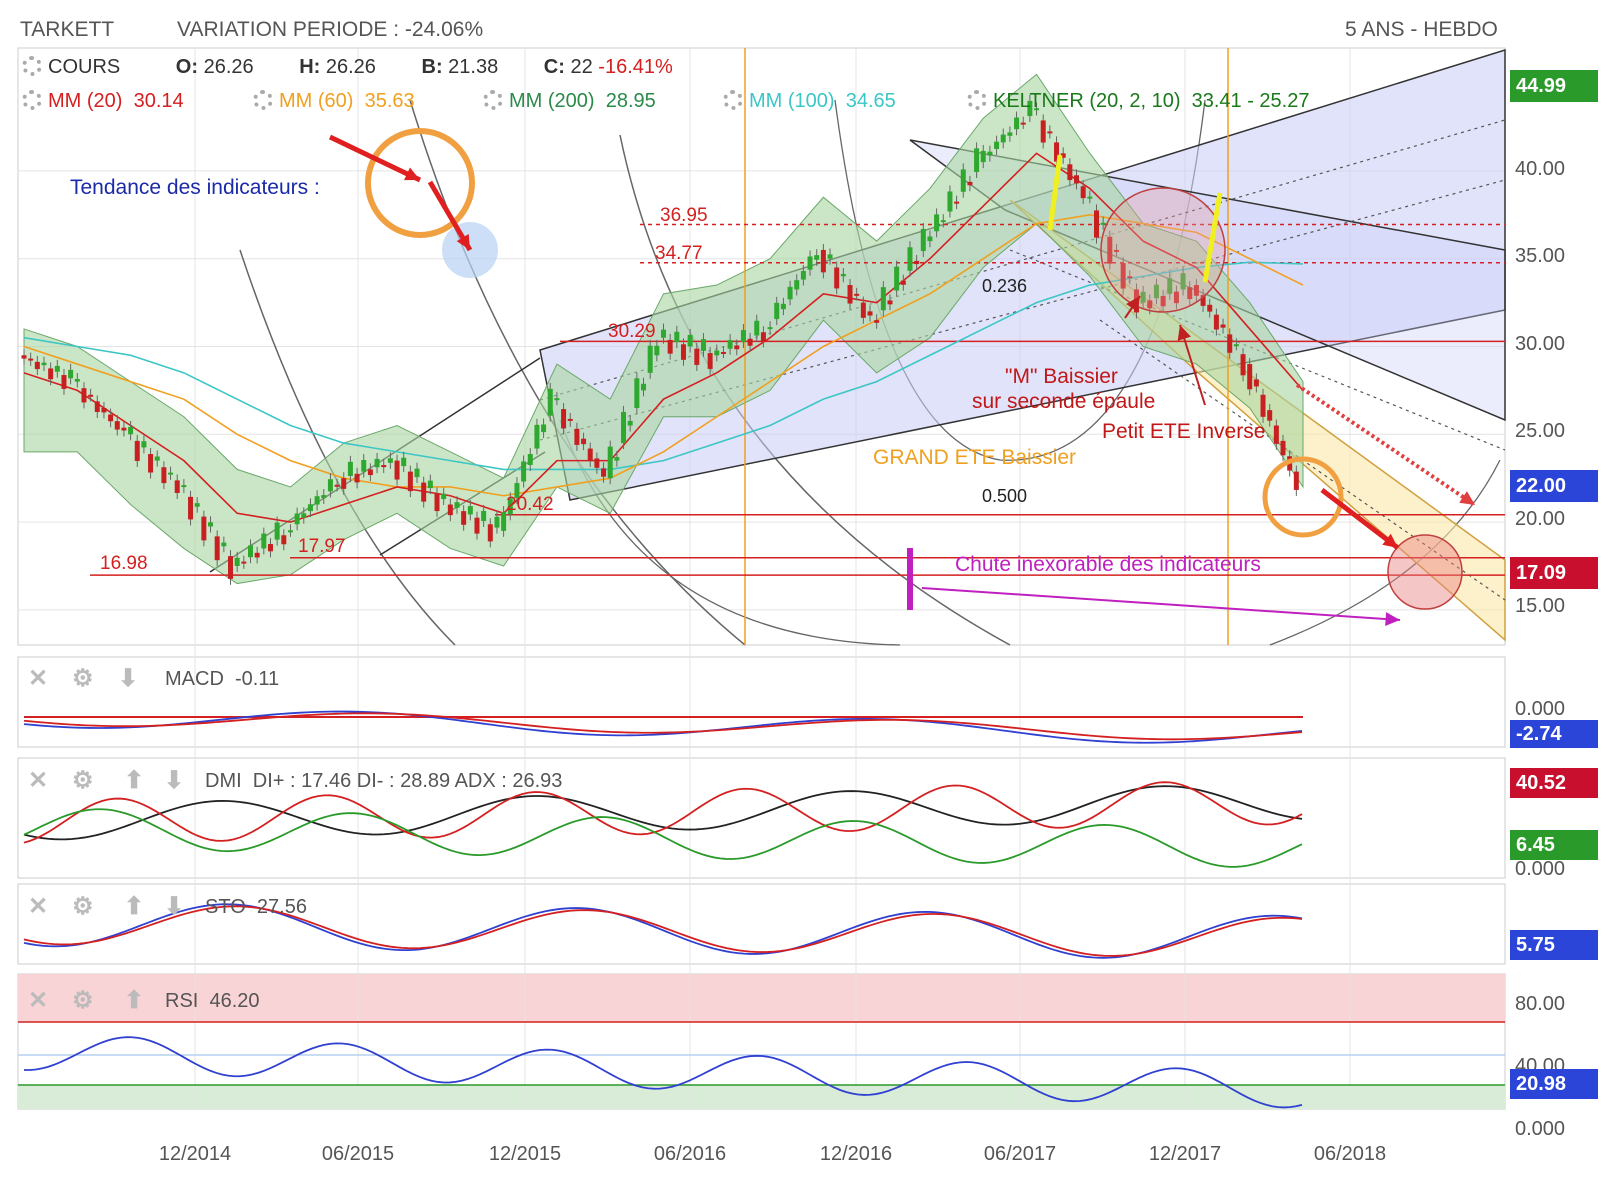 This screenshot has height=1182, width=1612. I want to click on low-label: B:, so click(432, 67).